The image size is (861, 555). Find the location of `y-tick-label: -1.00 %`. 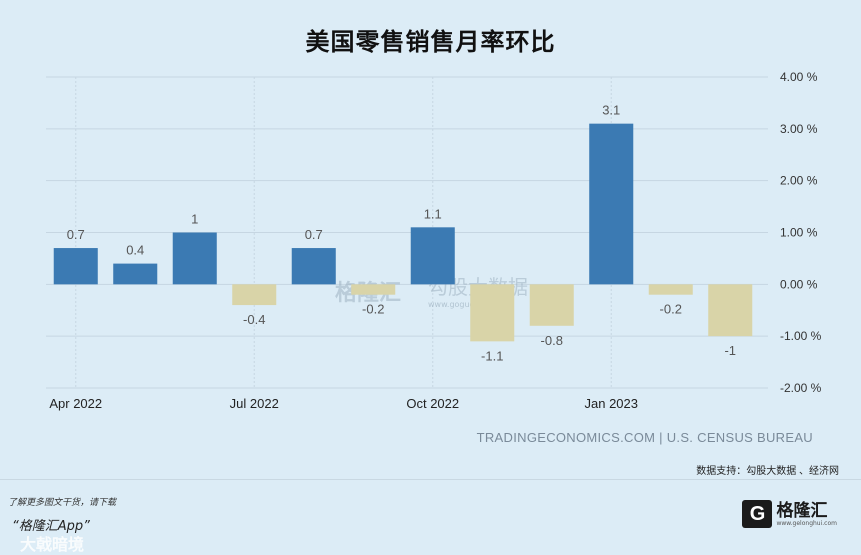

y-tick-label: -1.00 % is located at coordinates (801, 336).